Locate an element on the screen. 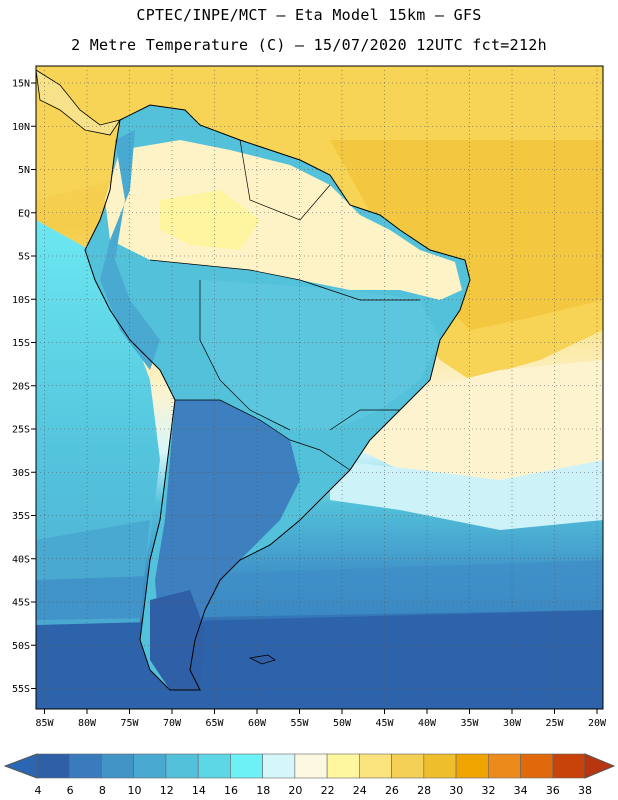 The height and width of the screenshot is (800, 618). colorbar: 4 6 8 10 12 14 16 18 20 22 24 26 28 30 32 34 36 38 is located at coordinates (309, 775).